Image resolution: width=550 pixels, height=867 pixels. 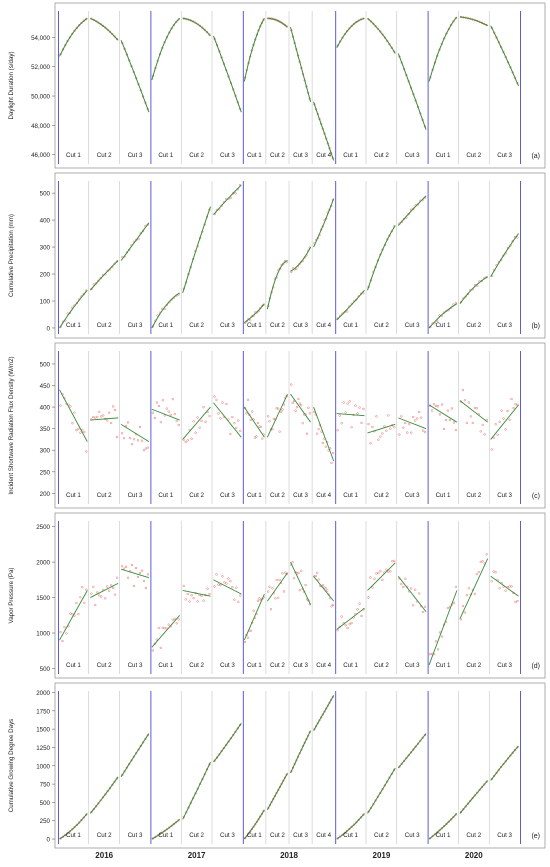 What do you see at coordinates (40, 97) in the screenshot?
I see `y-tick-label: 50,000` at bounding box center [40, 97].